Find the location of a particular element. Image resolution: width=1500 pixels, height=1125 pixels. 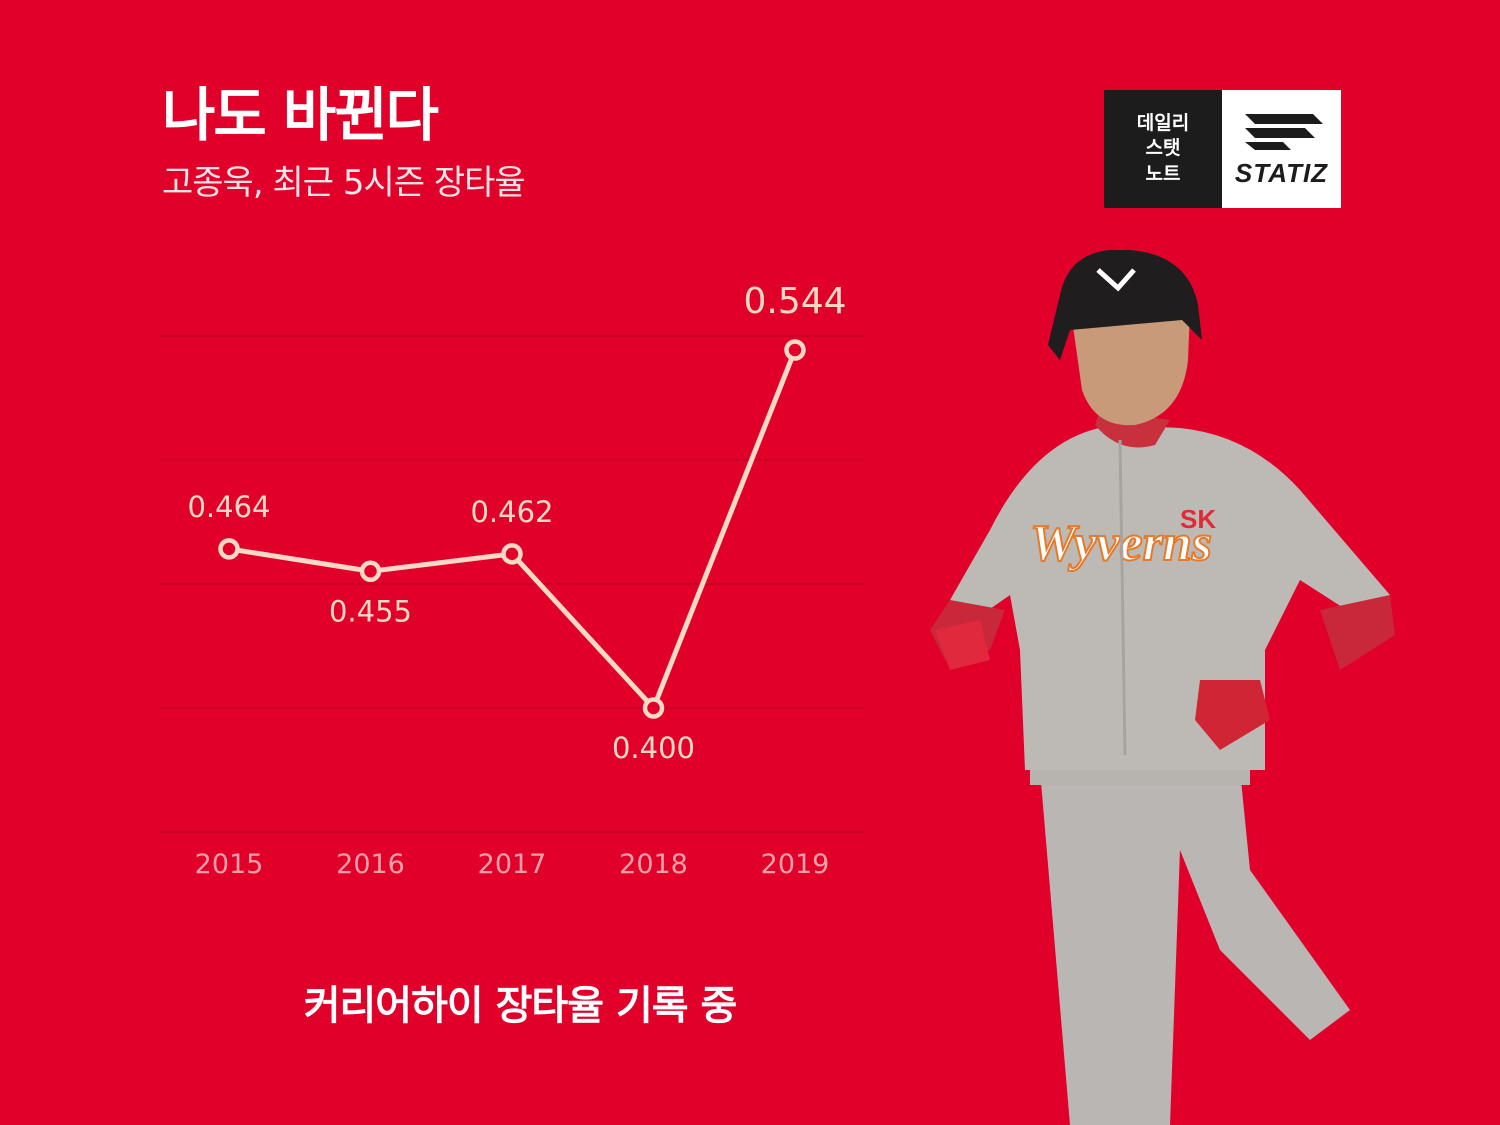

x-tick-labels: 2015 2016 2017 2018 2019 is located at coordinates (512, 864).